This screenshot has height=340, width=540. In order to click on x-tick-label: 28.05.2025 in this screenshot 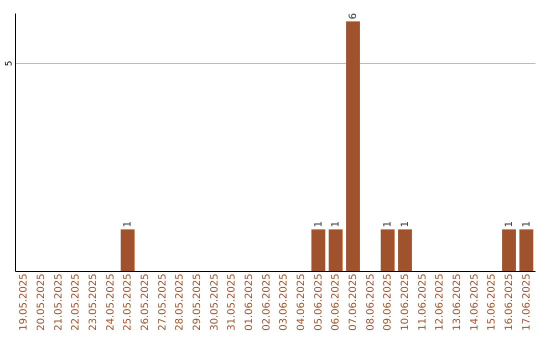, I will do `click(180, 302)`.